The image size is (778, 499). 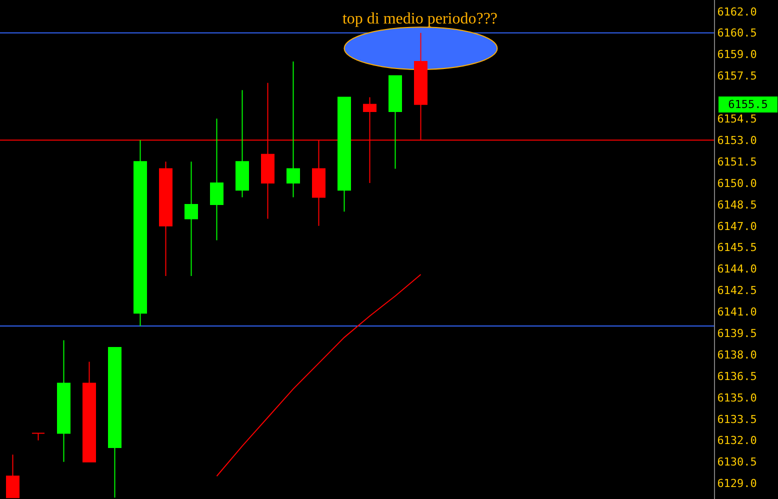 What do you see at coordinates (420, 19) in the screenshot?
I see `text: top di medio periodo???` at bounding box center [420, 19].